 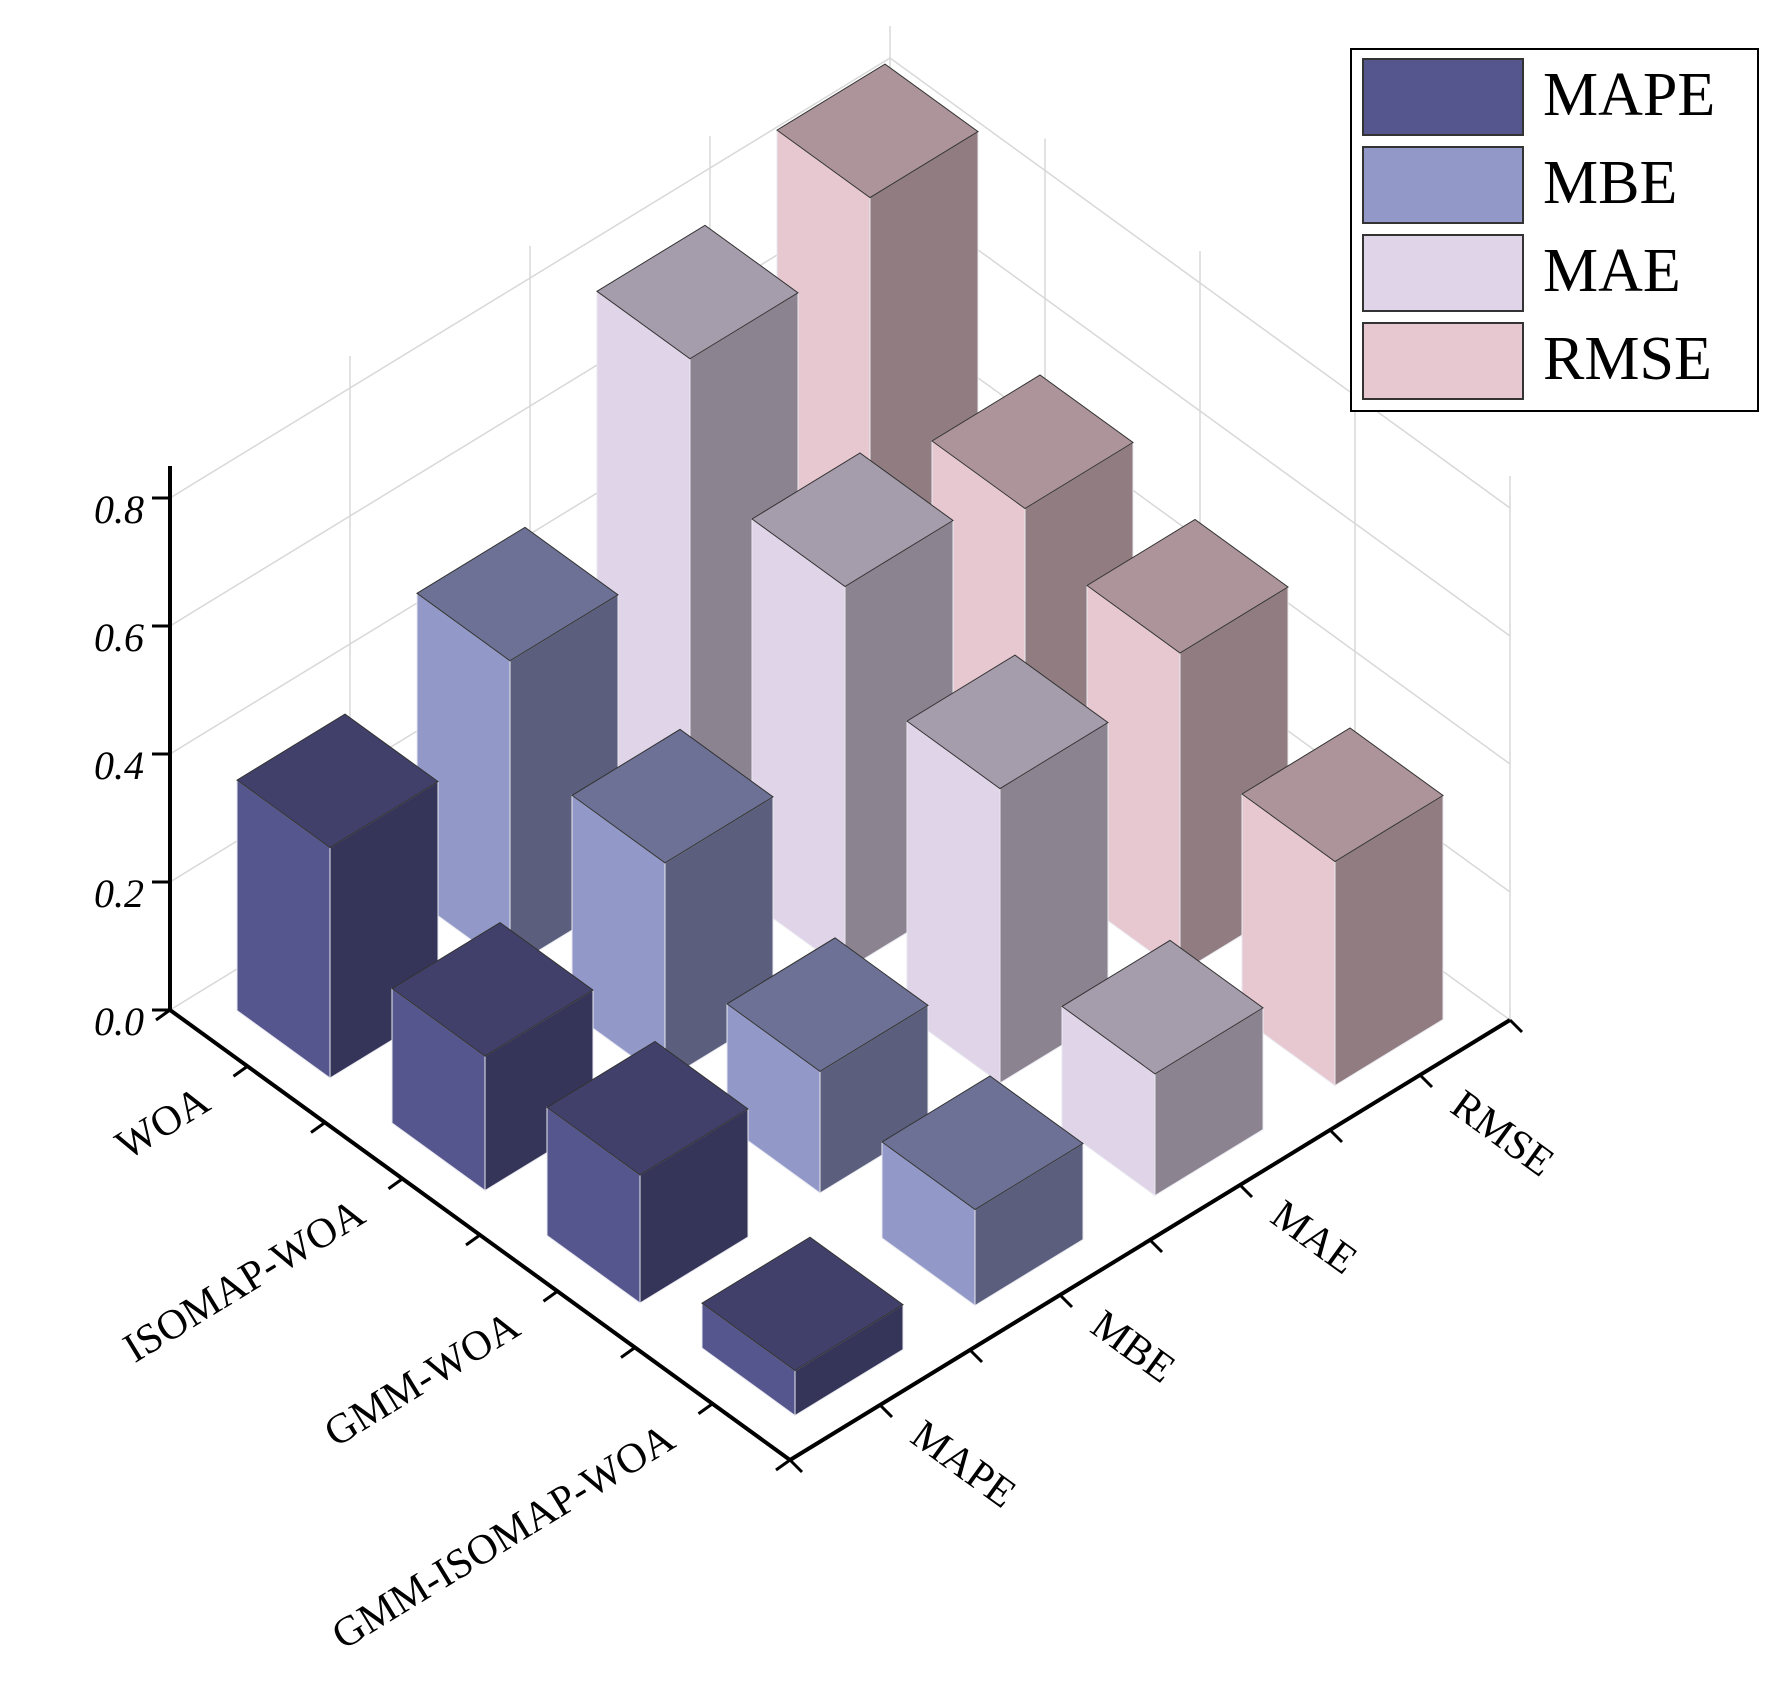 What do you see at coordinates (245, 1281) in the screenshot?
I see `x-tick-label: ISOMAP-WOA` at bounding box center [245, 1281].